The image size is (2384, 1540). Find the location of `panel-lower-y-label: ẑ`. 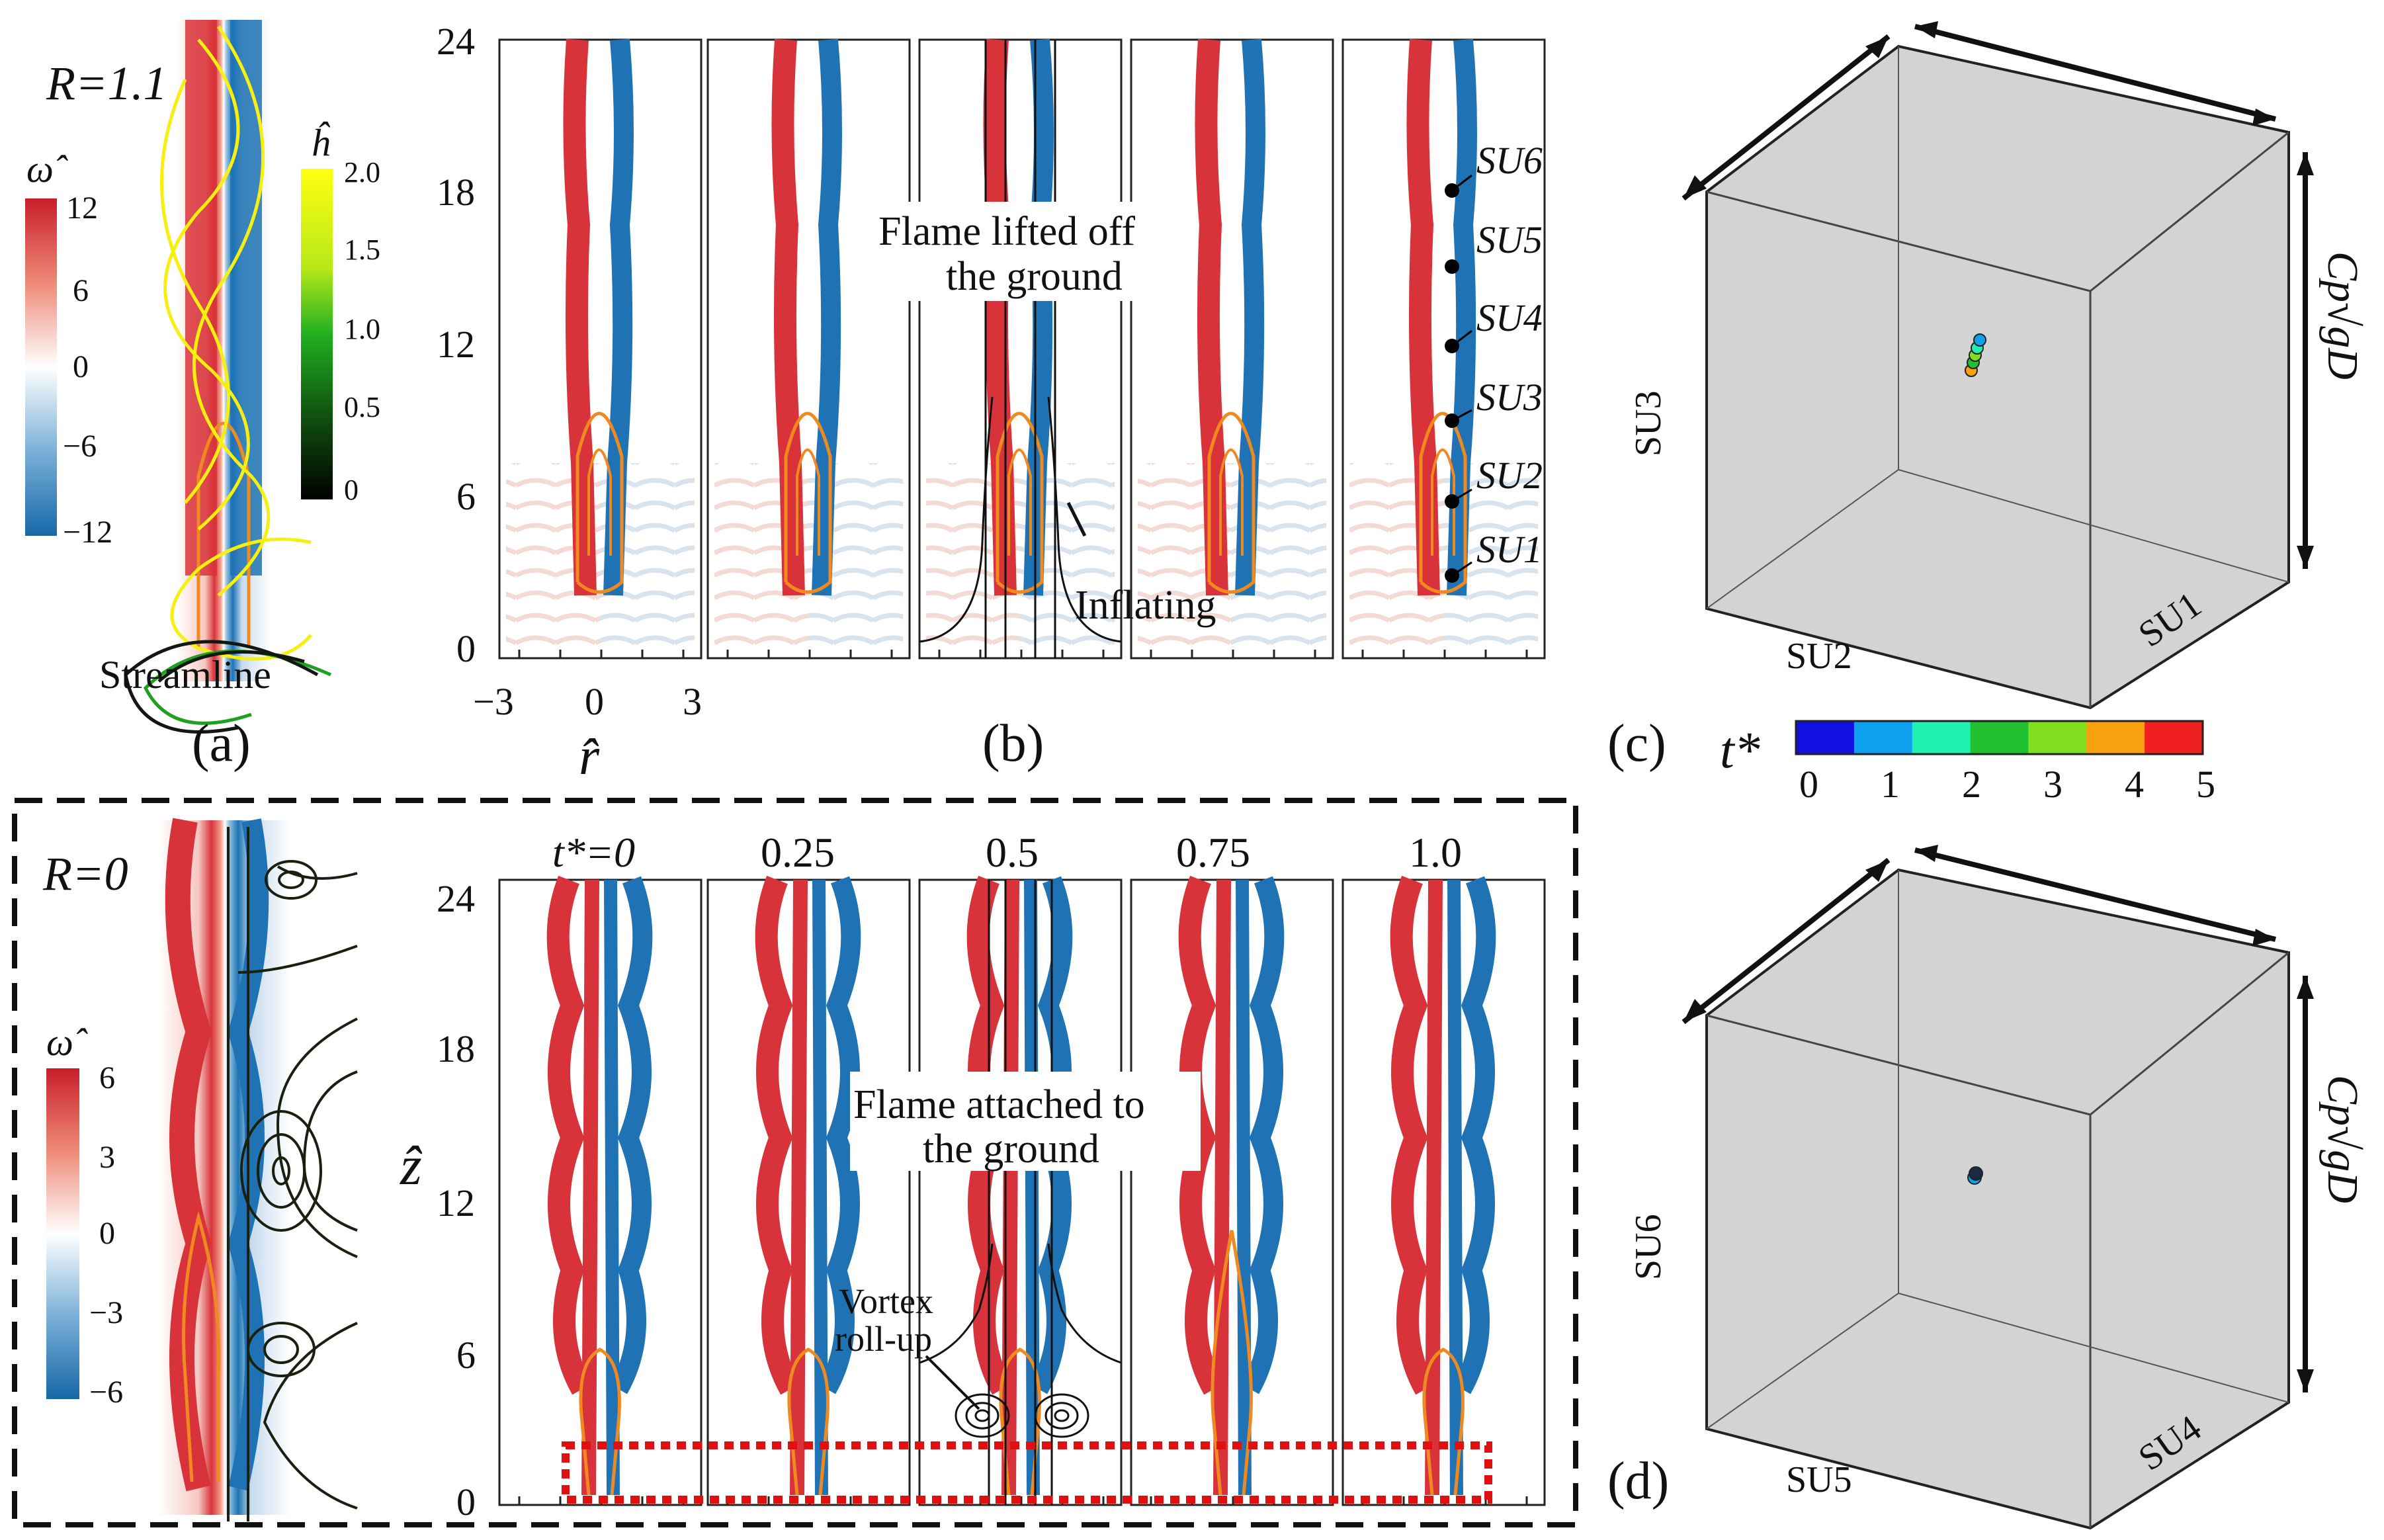

panel-lower-y-label: ẑ is located at coordinates (411, 1166).